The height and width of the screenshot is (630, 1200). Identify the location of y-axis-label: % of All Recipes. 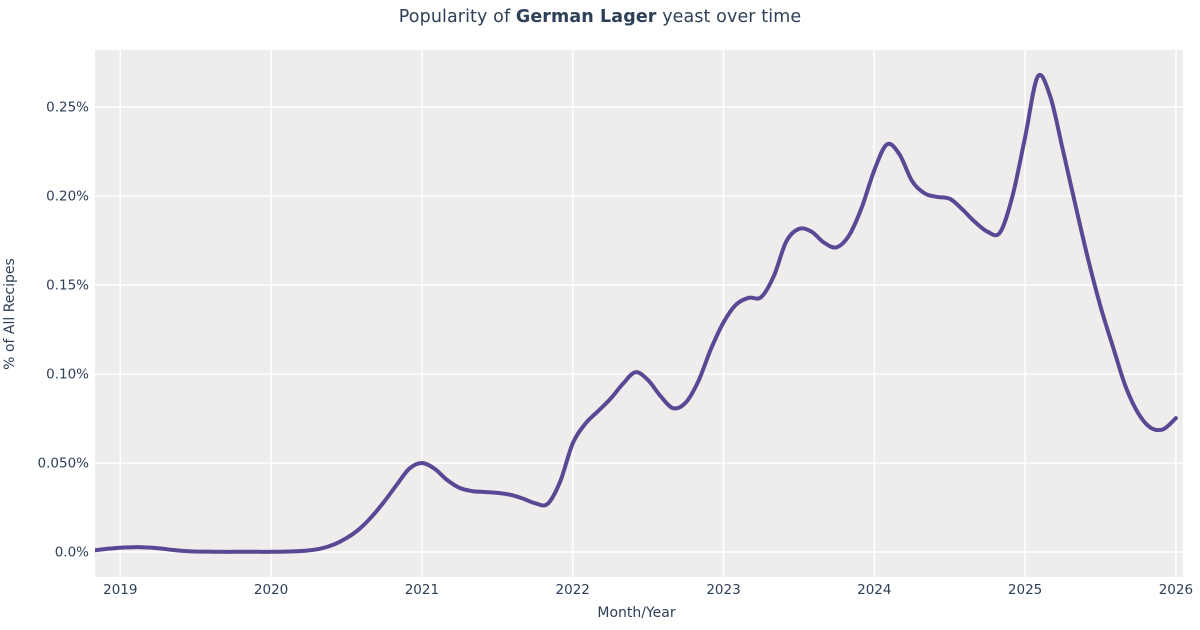
(10, 314).